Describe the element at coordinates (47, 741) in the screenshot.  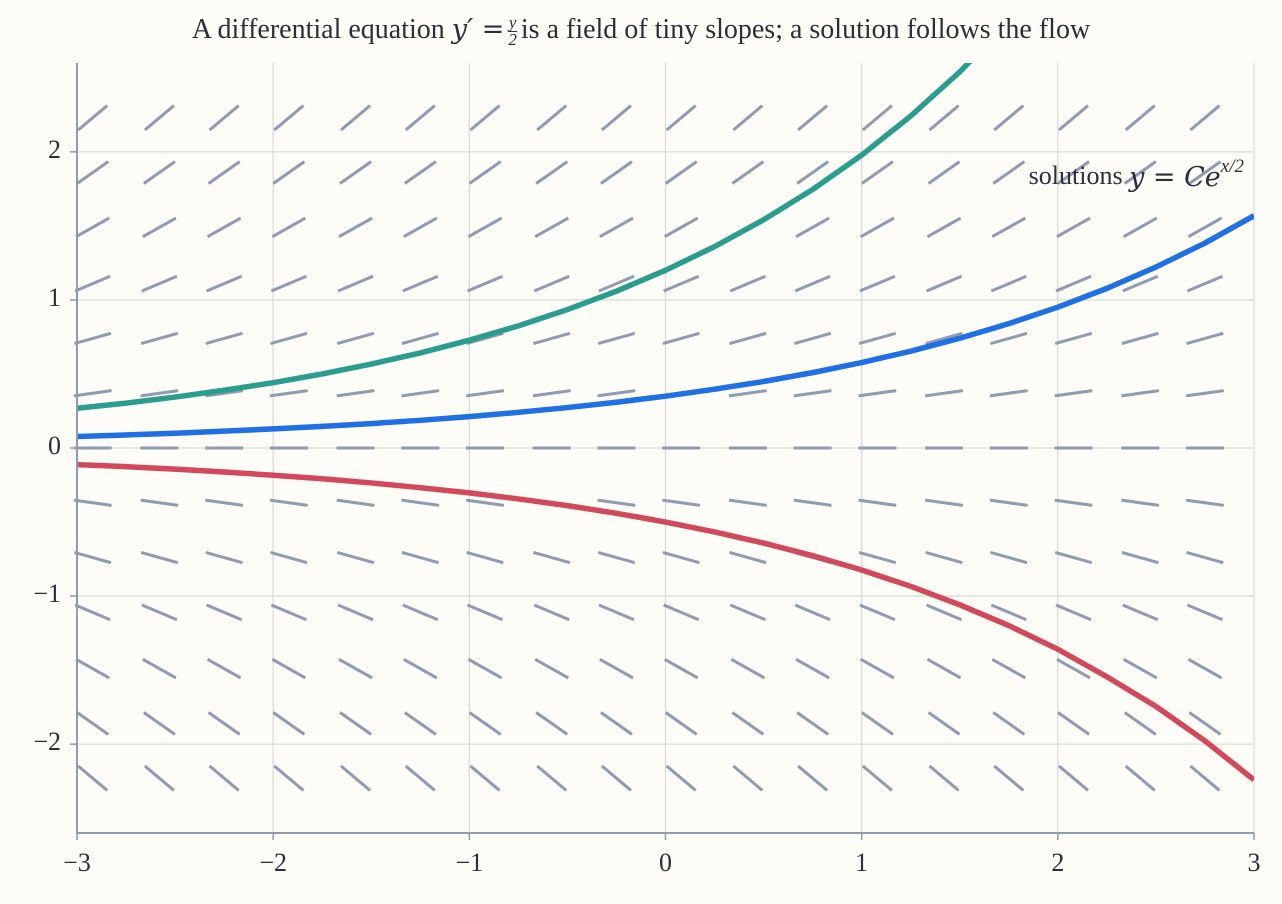
I see `y-tick-label: −2` at that location.